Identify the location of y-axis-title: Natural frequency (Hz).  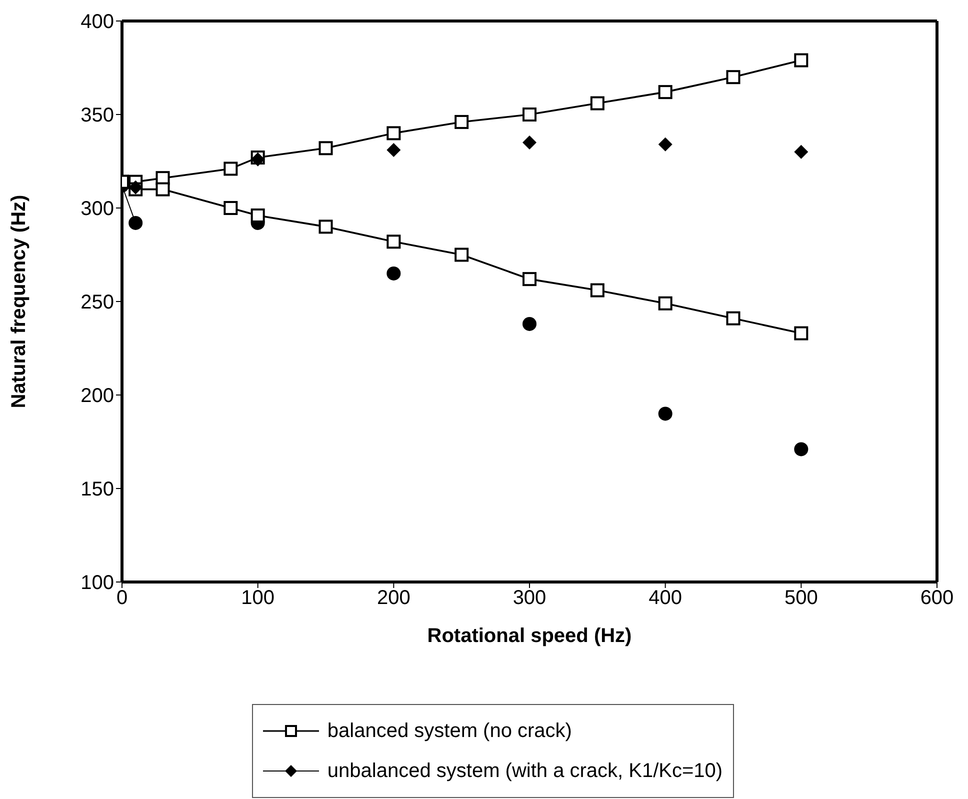
(19, 301).